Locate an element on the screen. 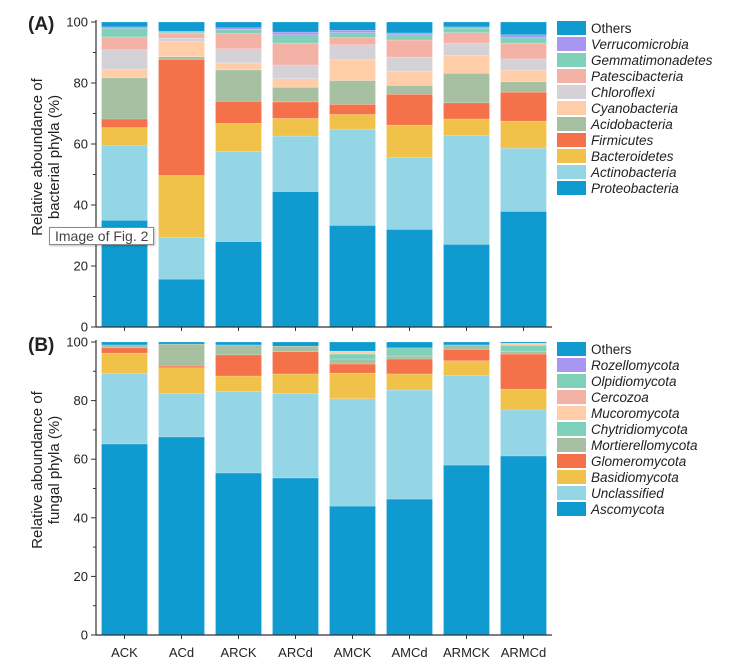  legend-label: Gemmatimonadetes is located at coordinates (652, 60).